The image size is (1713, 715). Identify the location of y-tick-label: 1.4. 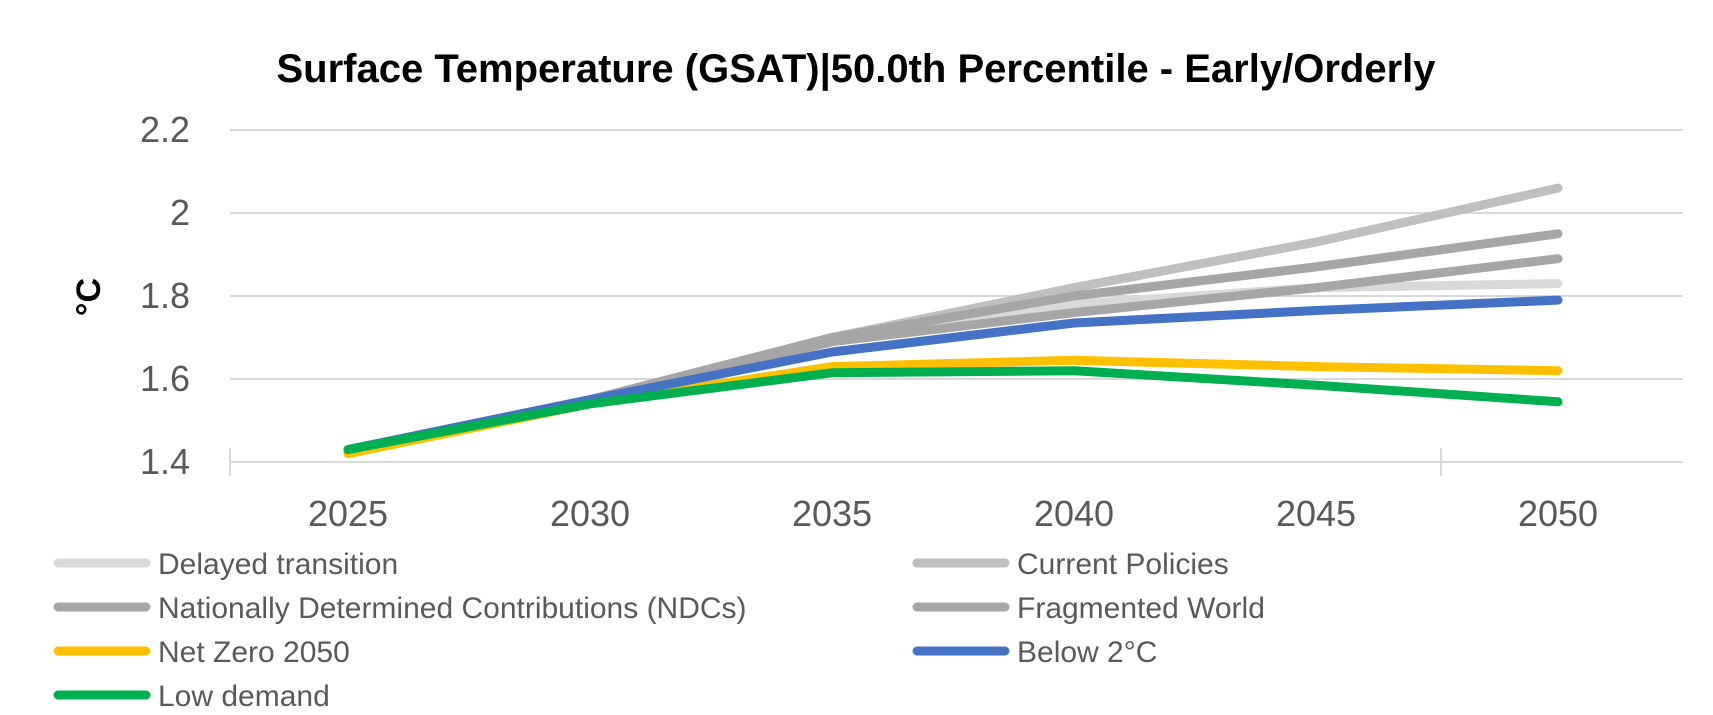
(165, 461).